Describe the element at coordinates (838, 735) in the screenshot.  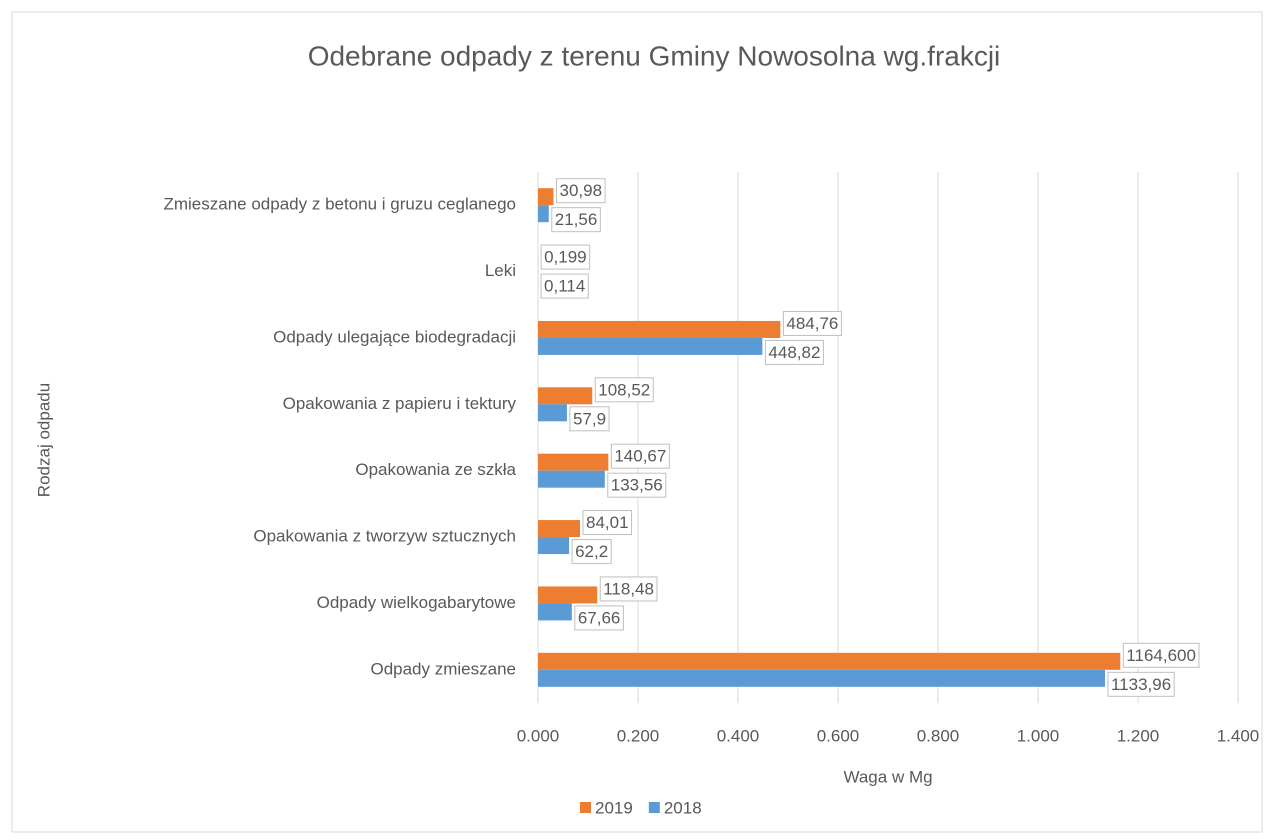
I see `x-tick-label: 0.600` at that location.